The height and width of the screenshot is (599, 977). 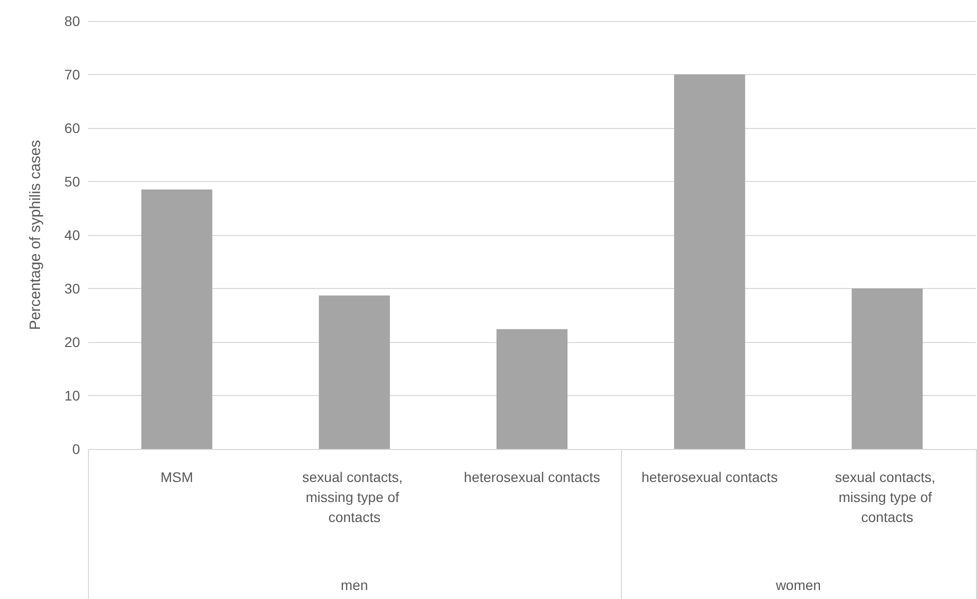 I want to click on text: women, so click(x=798, y=585).